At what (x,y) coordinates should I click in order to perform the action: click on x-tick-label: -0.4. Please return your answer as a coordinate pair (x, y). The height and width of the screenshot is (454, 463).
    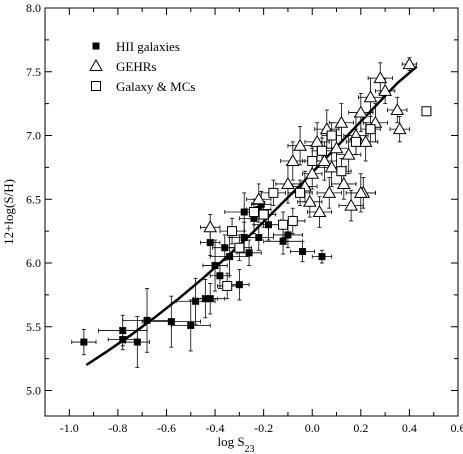
    Looking at the image, I should click on (215, 428).